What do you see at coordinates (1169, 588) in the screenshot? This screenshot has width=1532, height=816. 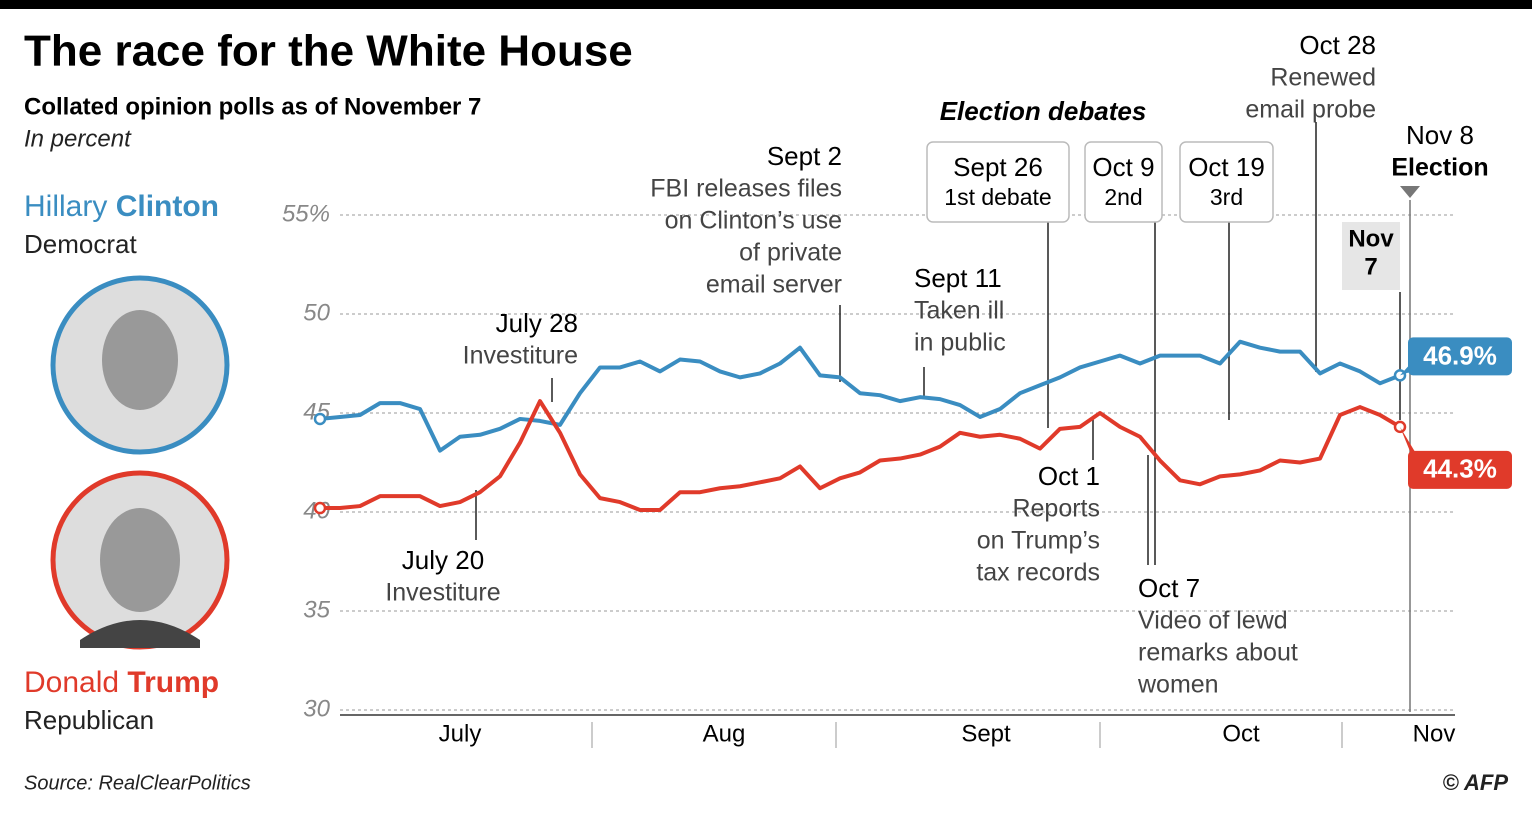 I see `annotation-text: Oct 7` at bounding box center [1169, 588].